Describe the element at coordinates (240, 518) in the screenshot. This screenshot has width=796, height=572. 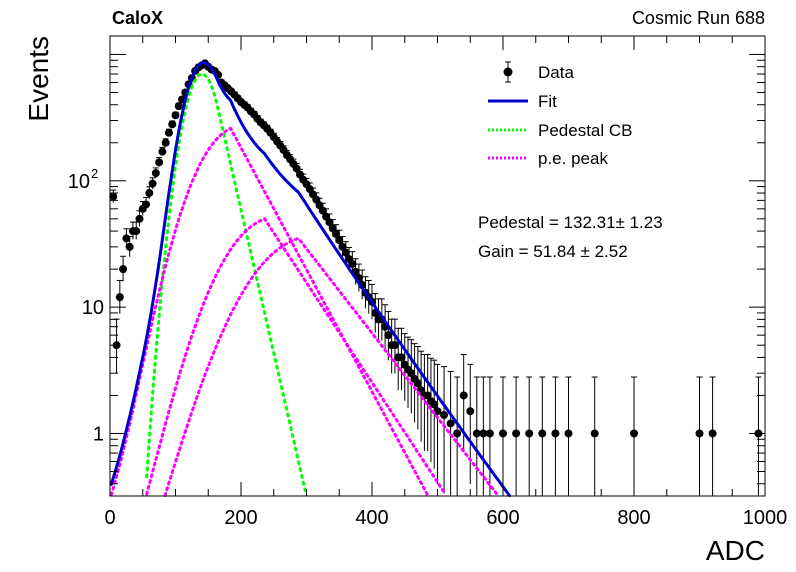
I see `x-tick-label: 200` at that location.